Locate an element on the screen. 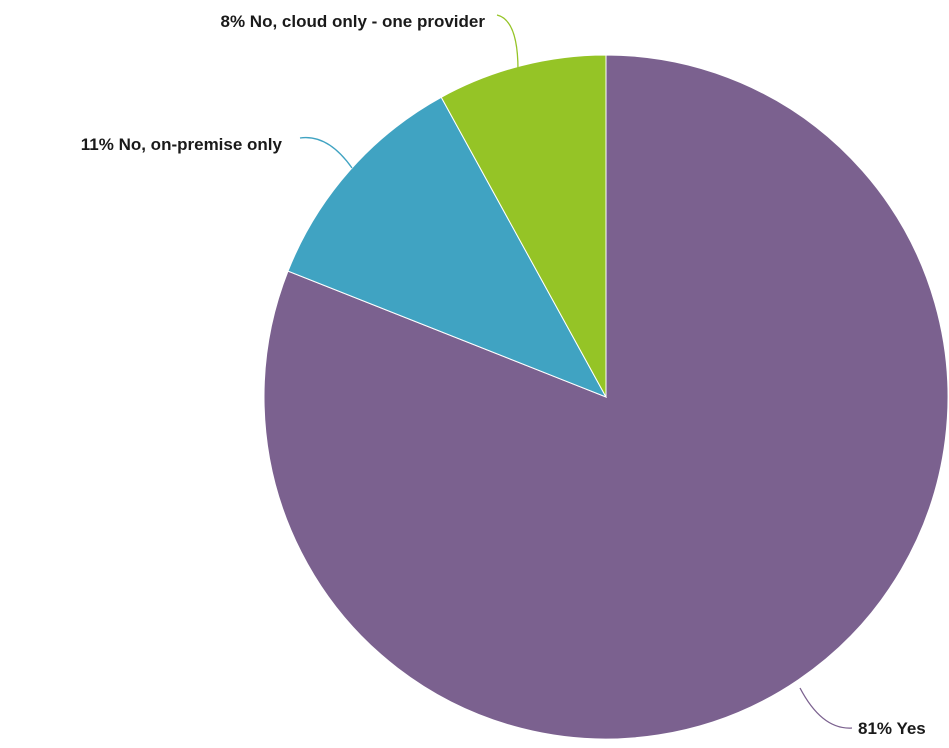 Image resolution: width=949 pixels, height=748 pixels. slice-on-premise-only is located at coordinates (447, 247).